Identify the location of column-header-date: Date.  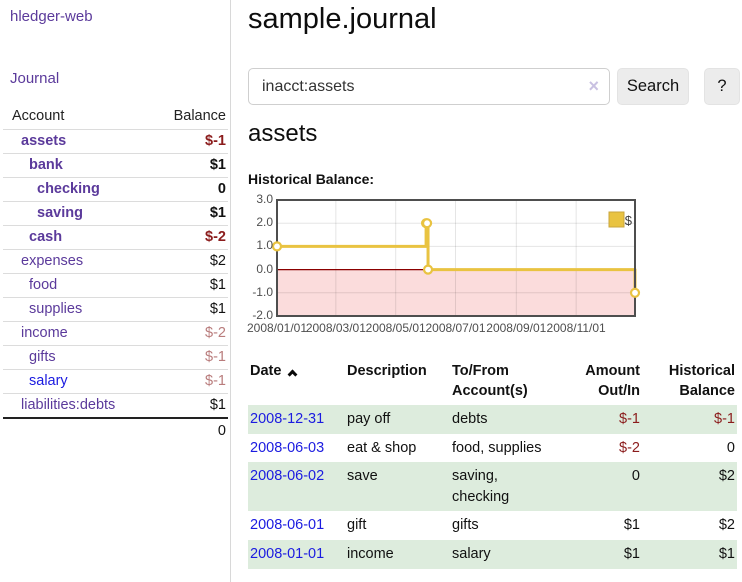
(296, 382).